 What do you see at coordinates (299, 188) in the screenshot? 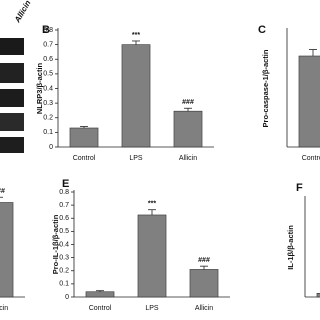
I see `panel-letter: F` at bounding box center [299, 188].